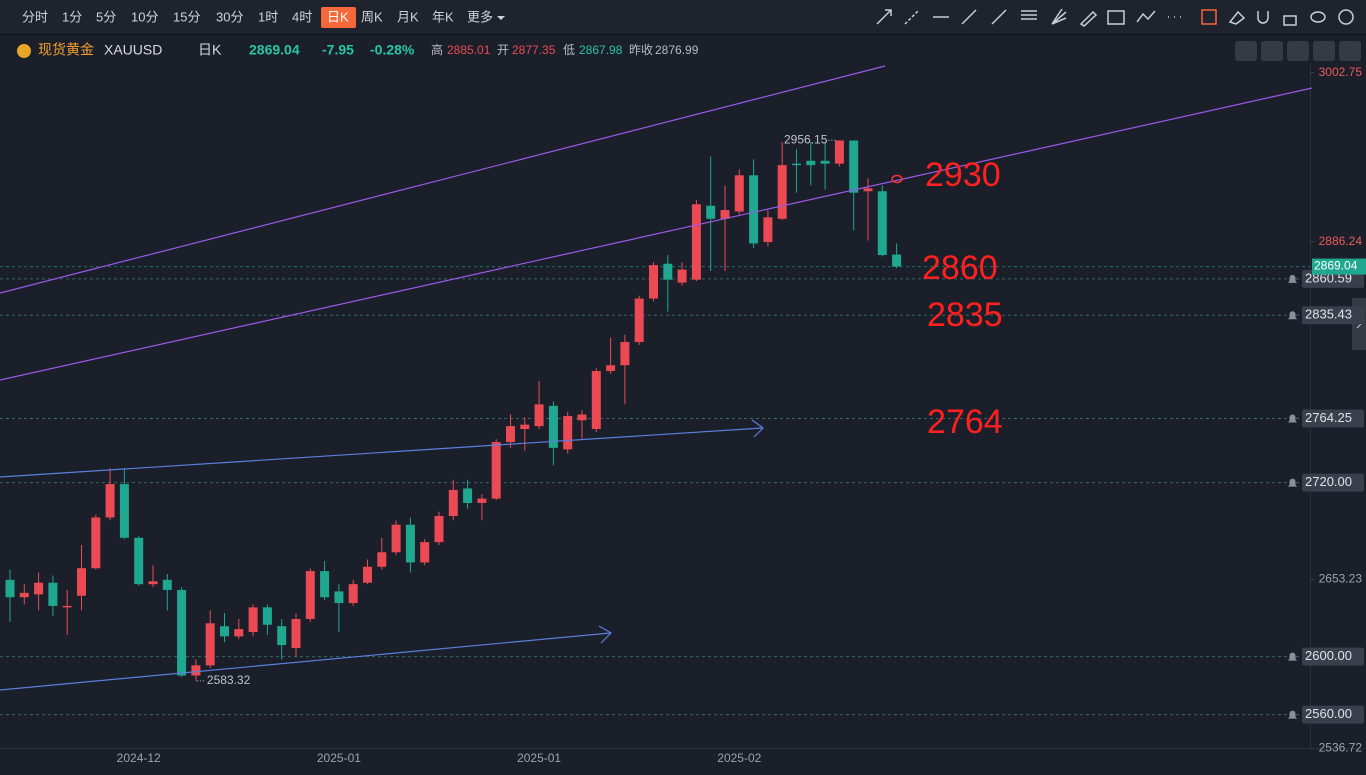 Image resolution: width=1366 pixels, height=775 pixels. I want to click on symbol-name: 现货黄金, so click(66, 50).